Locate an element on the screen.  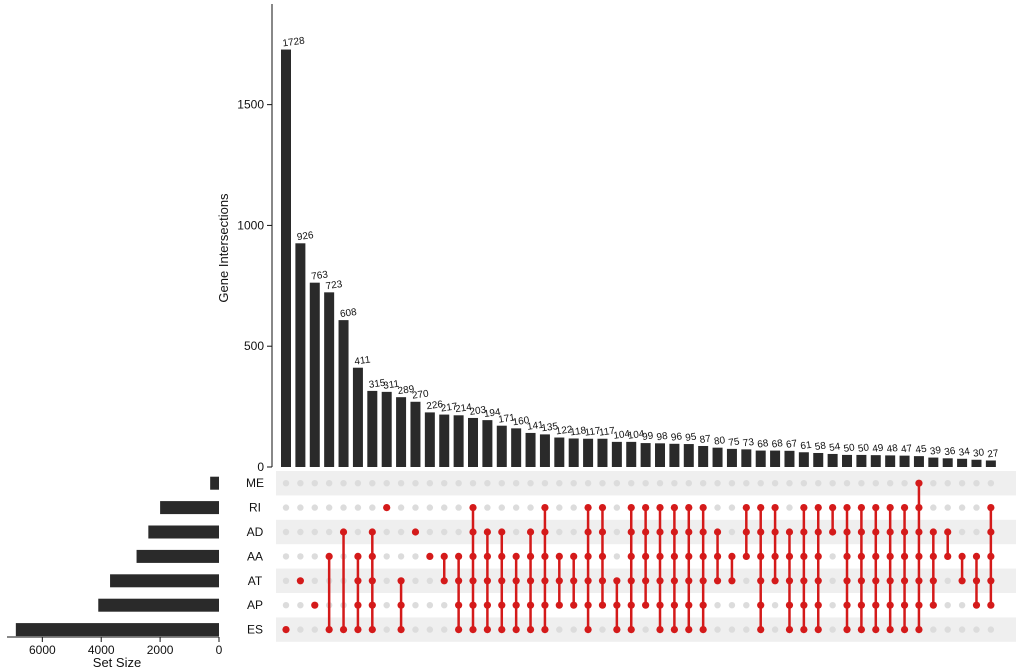
intersection-bar-label: 98 is located at coordinates (662, 437).